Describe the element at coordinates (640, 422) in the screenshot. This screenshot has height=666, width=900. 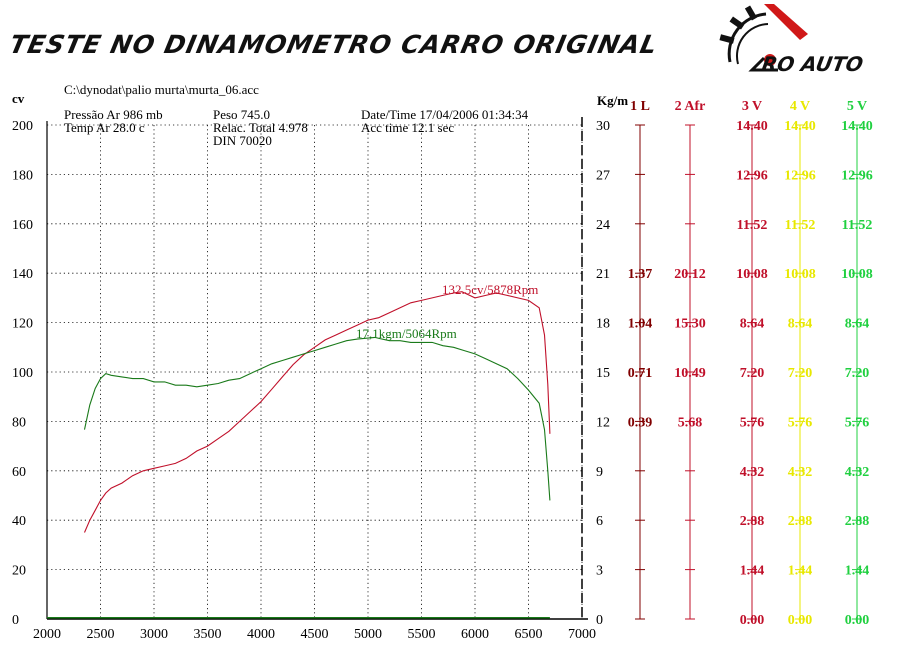
I see `channel-value: 0.39` at that location.